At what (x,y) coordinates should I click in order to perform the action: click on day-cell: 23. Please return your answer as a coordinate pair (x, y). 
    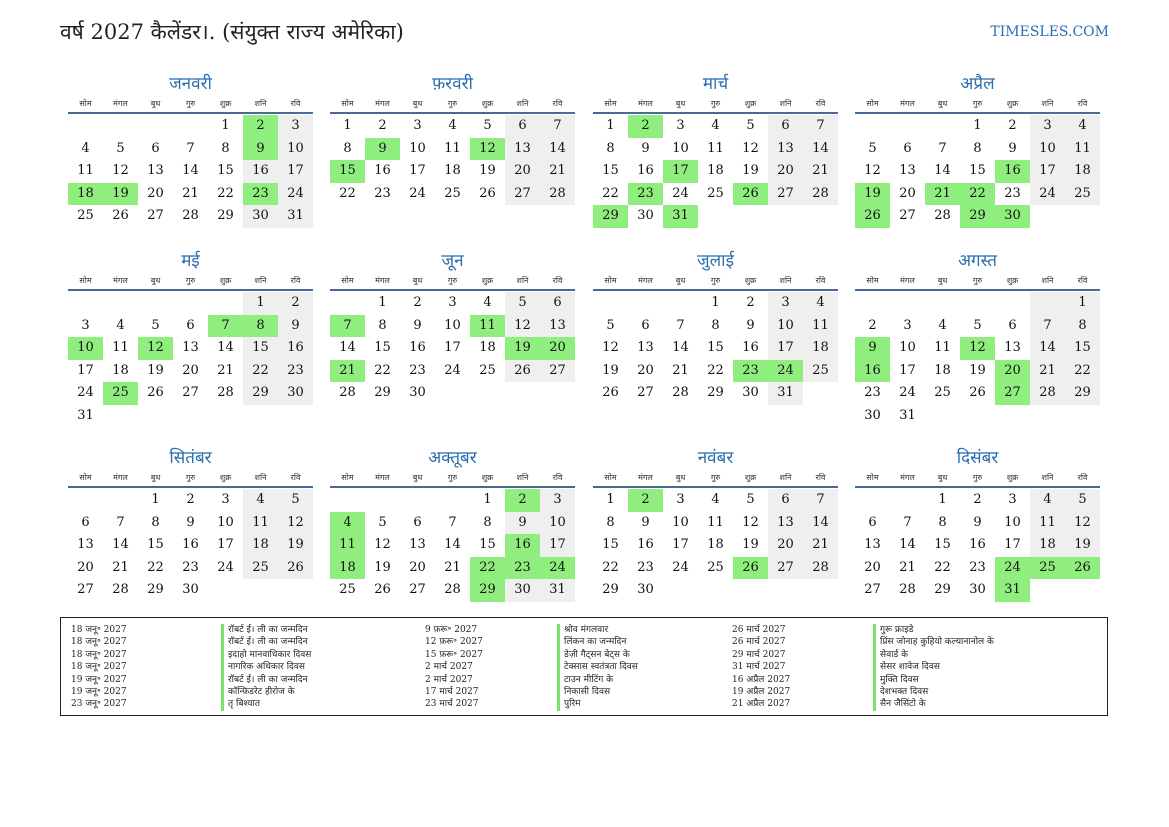
    Looking at the image, I should click on (1012, 193).